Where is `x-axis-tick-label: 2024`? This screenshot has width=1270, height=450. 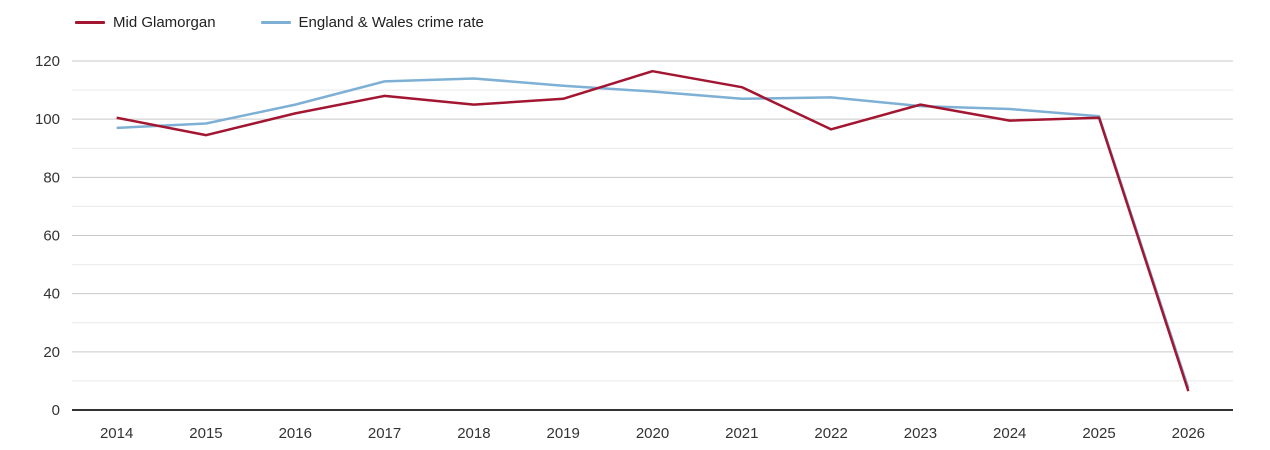
x-axis-tick-label: 2024 is located at coordinates (1009, 433).